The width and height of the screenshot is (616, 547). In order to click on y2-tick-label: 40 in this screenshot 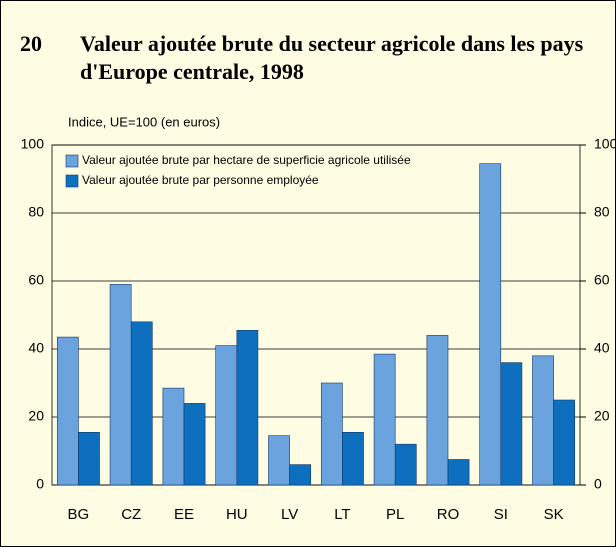, I will do `click(602, 348)`.